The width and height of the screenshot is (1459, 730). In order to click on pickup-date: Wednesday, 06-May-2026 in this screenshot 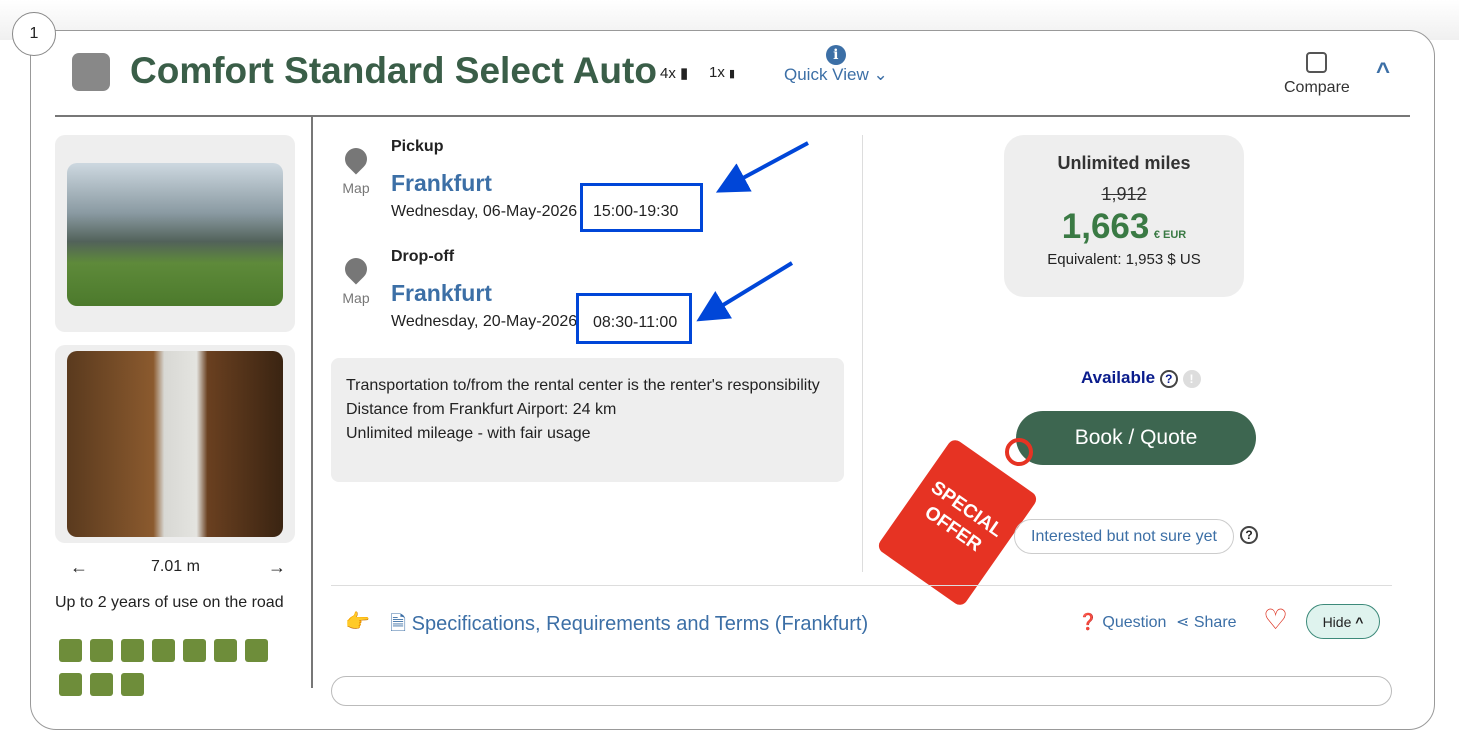, I will do `click(484, 211)`.